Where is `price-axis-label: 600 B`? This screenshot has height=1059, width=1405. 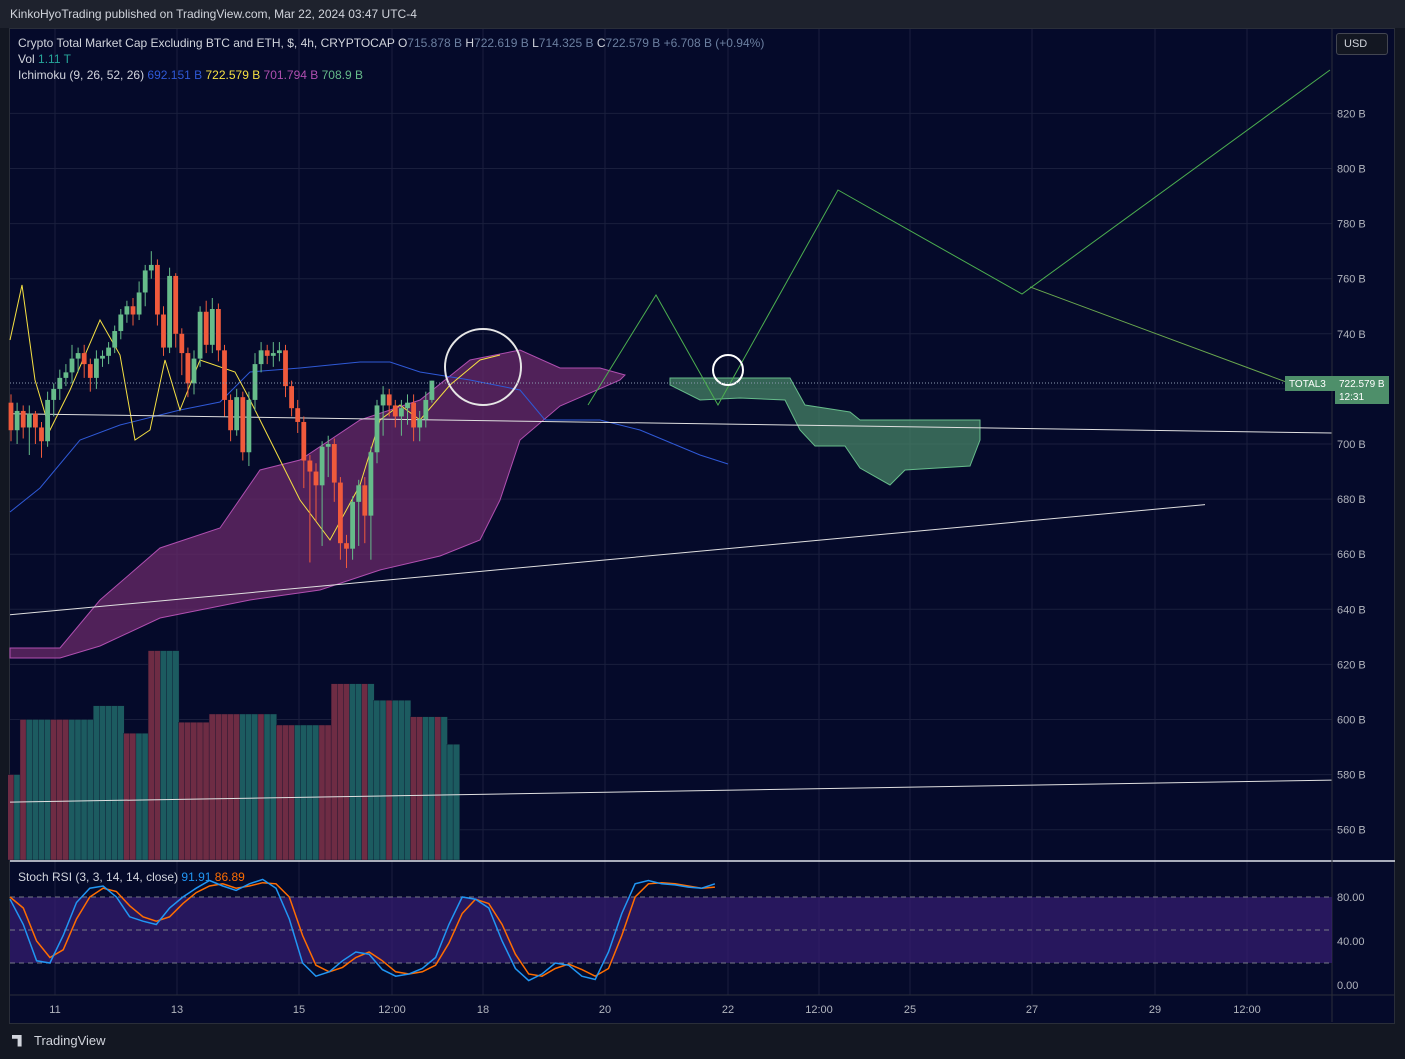
price-axis-label: 600 B is located at coordinates (1351, 721).